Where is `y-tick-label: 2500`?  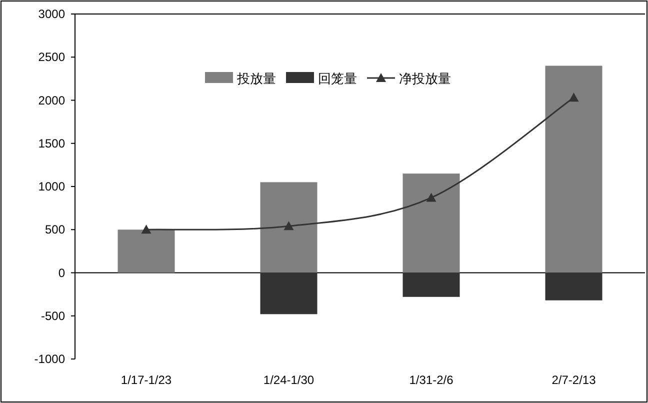 y-tick-label: 2500 is located at coordinates (52, 57).